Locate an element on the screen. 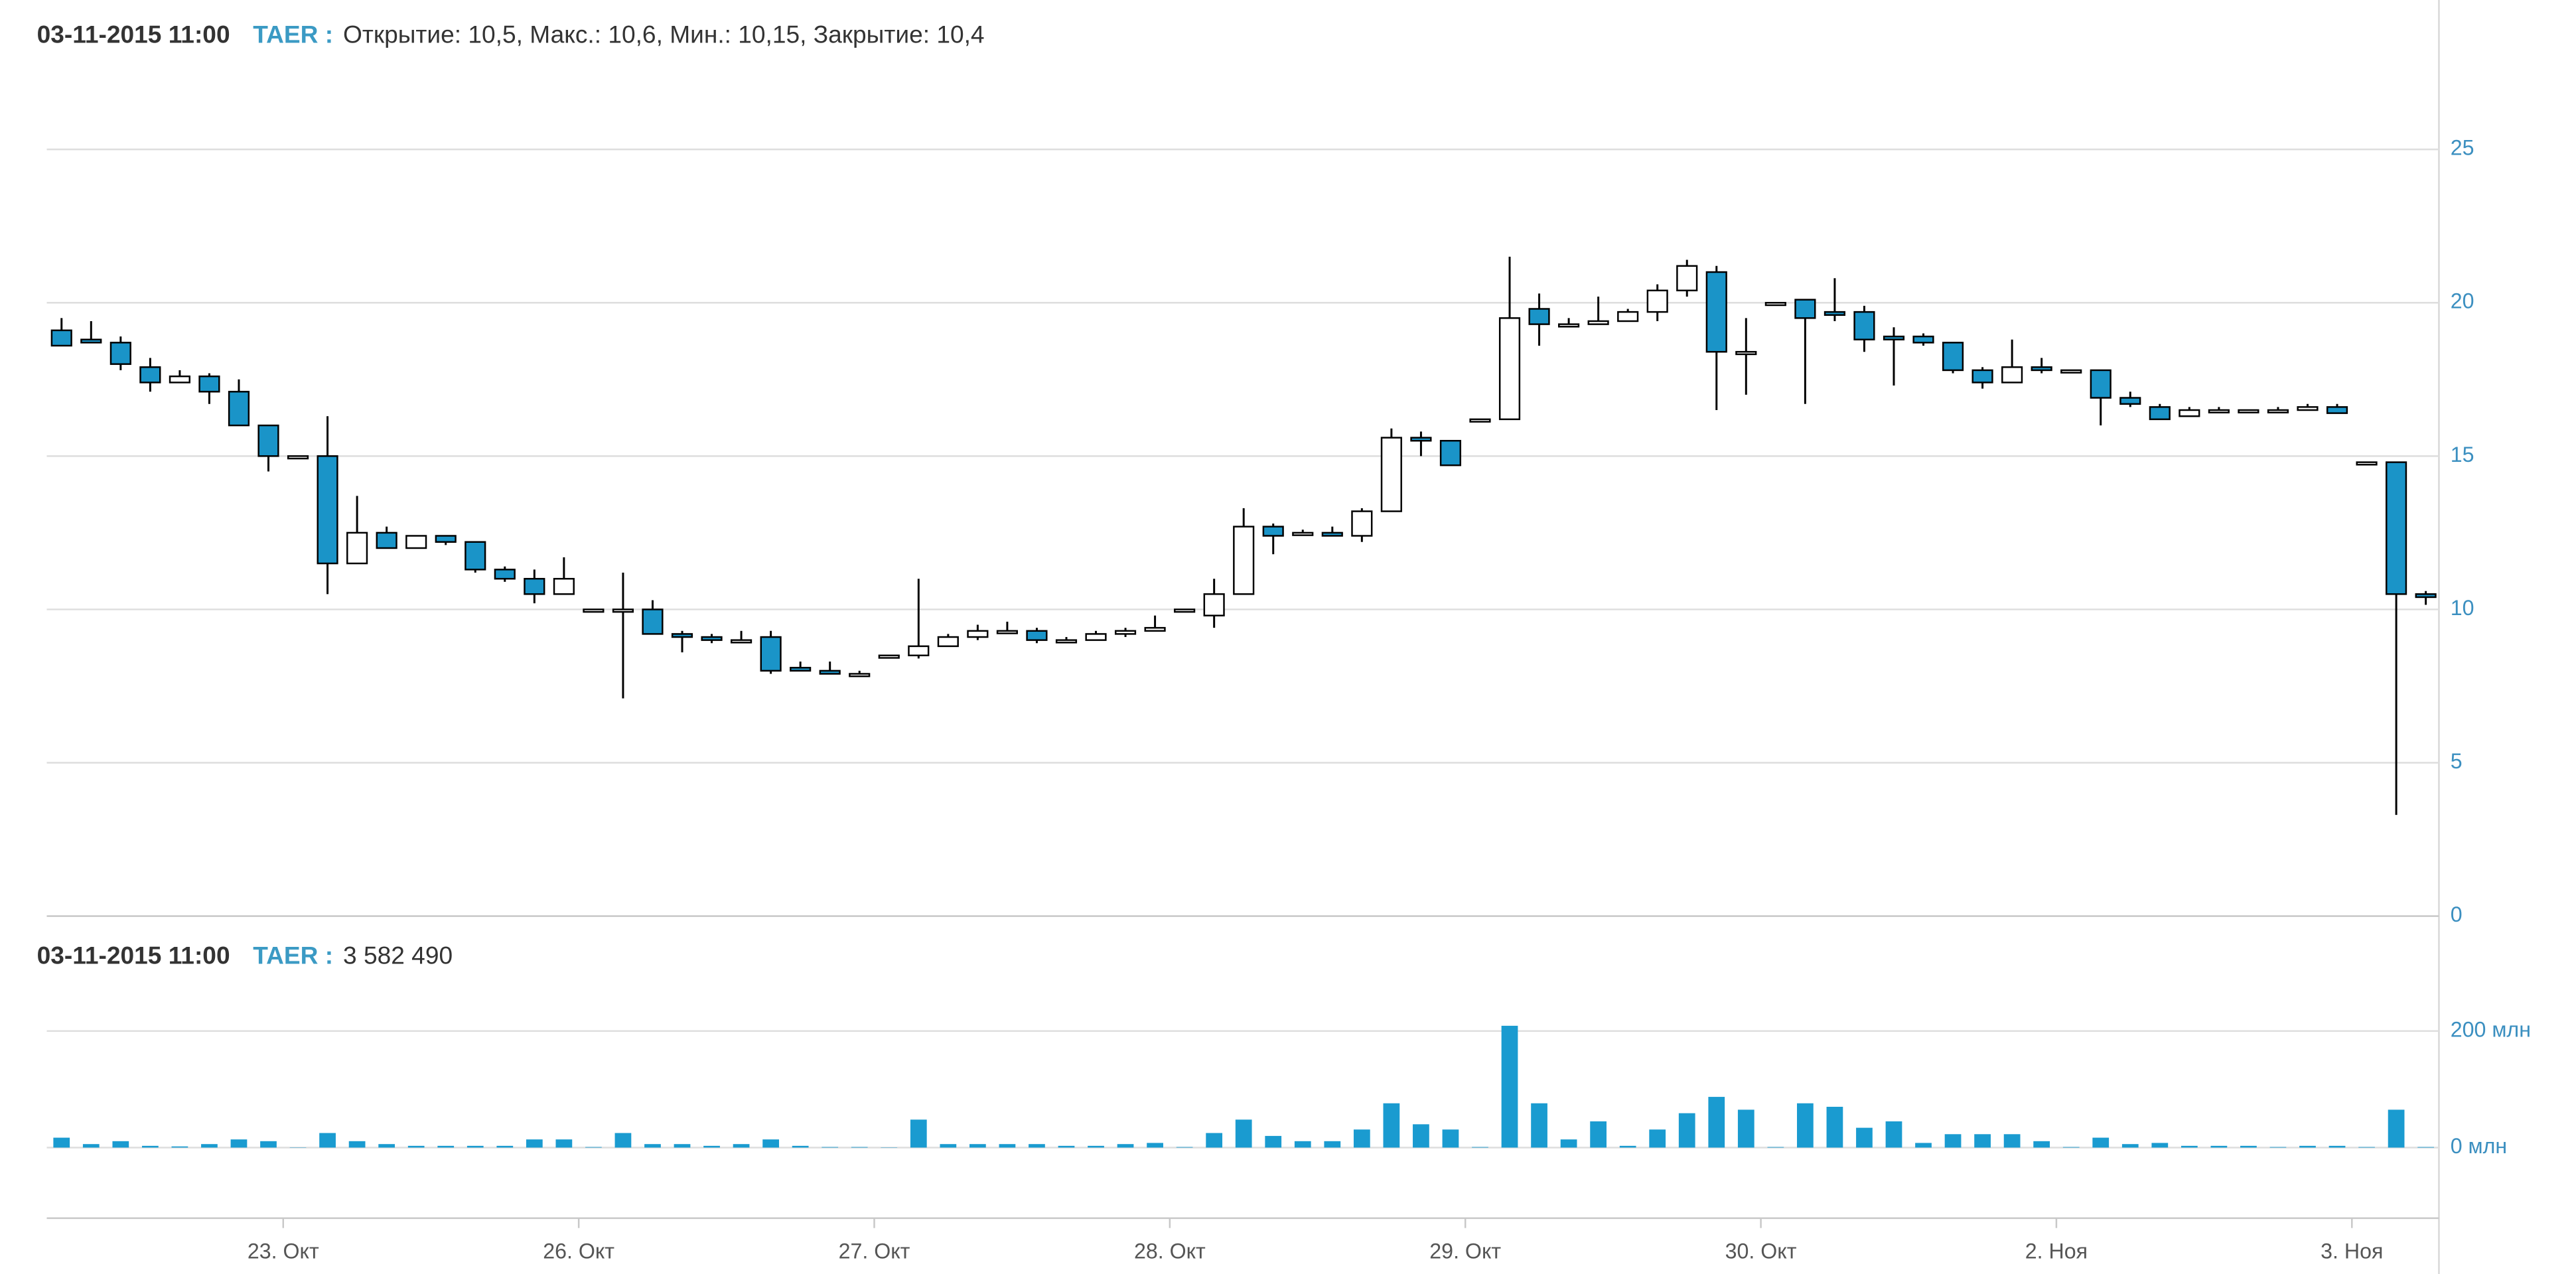 The width and height of the screenshot is (2576, 1274). y-tick-label: 5 is located at coordinates (2457, 761).